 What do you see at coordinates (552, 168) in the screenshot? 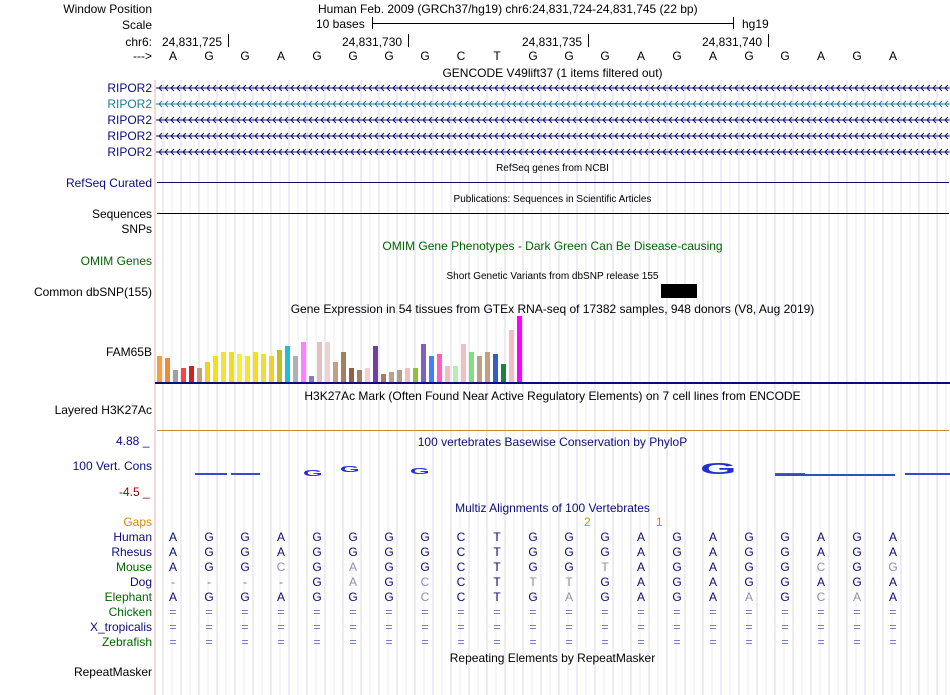
I see `refseq-track-title: RefSeq genes from NCBI` at bounding box center [552, 168].